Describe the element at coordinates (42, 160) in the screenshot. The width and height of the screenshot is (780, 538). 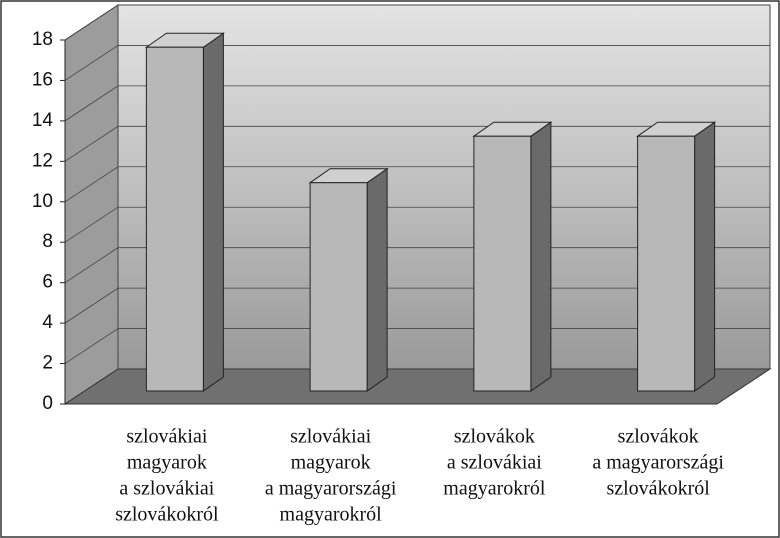
I see `y-tick-label: 12` at that location.